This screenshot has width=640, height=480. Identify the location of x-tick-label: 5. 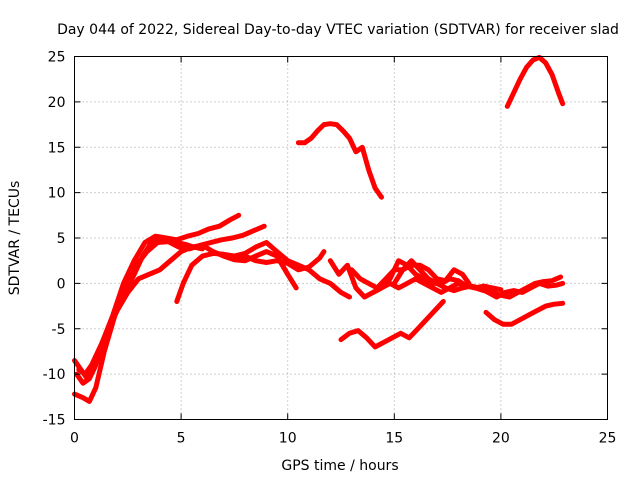
(181, 439).